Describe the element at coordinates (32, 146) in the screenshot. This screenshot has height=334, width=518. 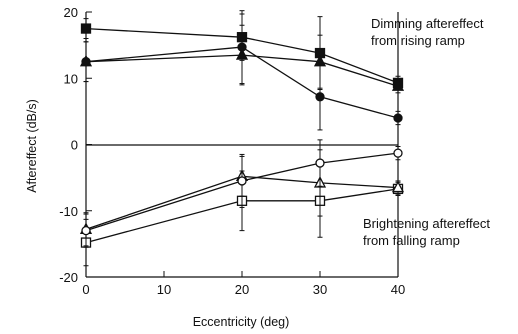
I see `y-axis-title: Aftereffect (dB/s)` at that location.